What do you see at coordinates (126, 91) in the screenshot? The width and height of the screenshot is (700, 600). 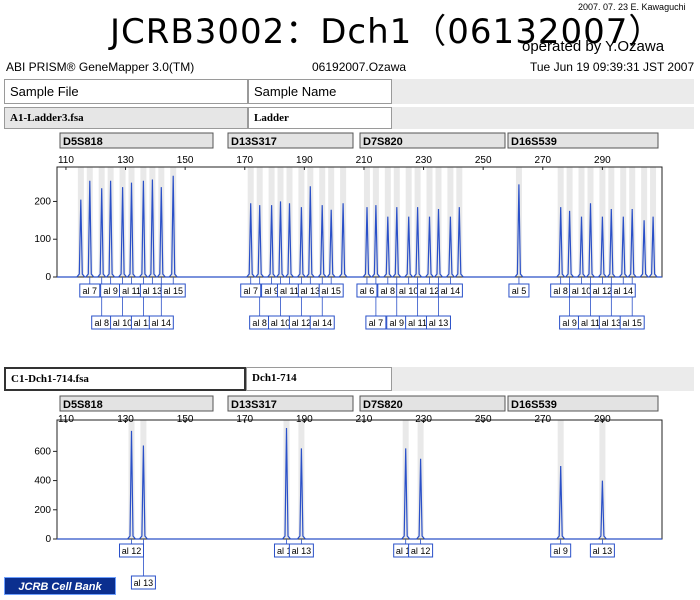 I see `sample-file-column-header: Sample File` at bounding box center [126, 91].